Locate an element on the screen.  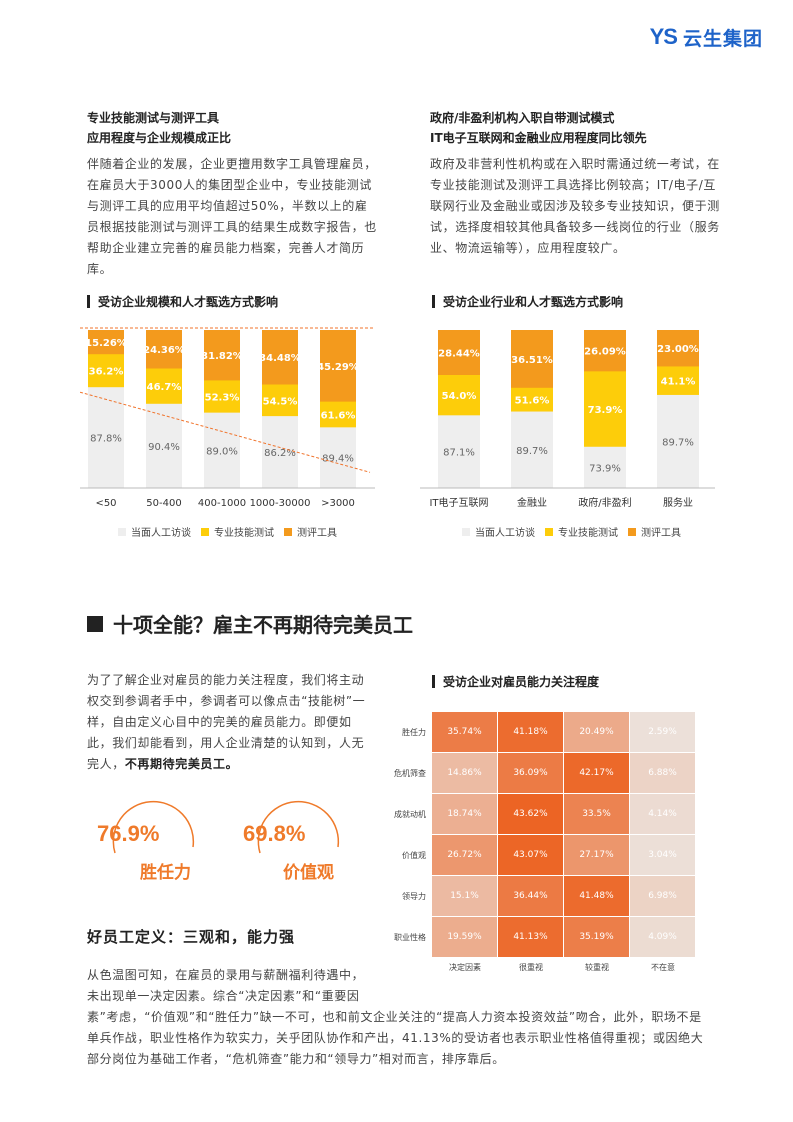
legend2-swatch-interview is located at coordinates (466, 531).